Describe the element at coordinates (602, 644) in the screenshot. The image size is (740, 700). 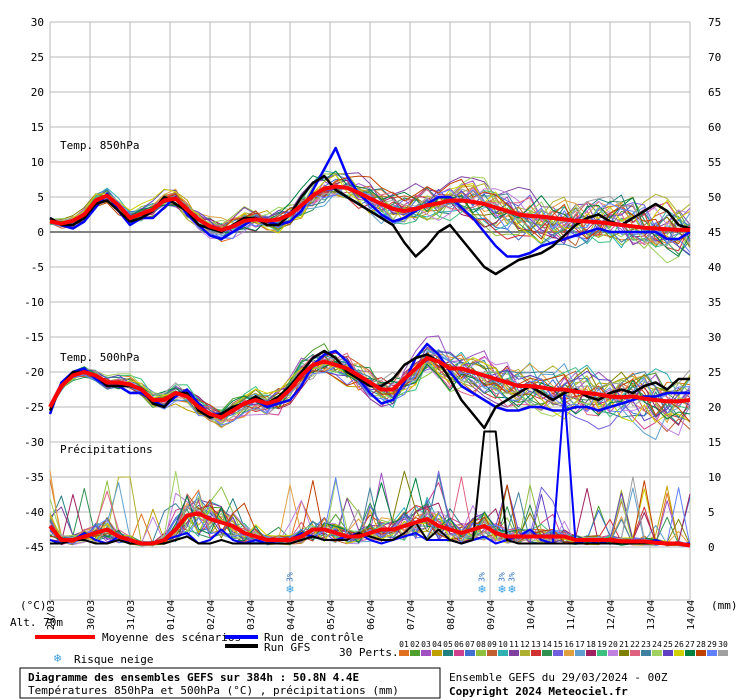
I see `pert-number-19: 19` at that location.